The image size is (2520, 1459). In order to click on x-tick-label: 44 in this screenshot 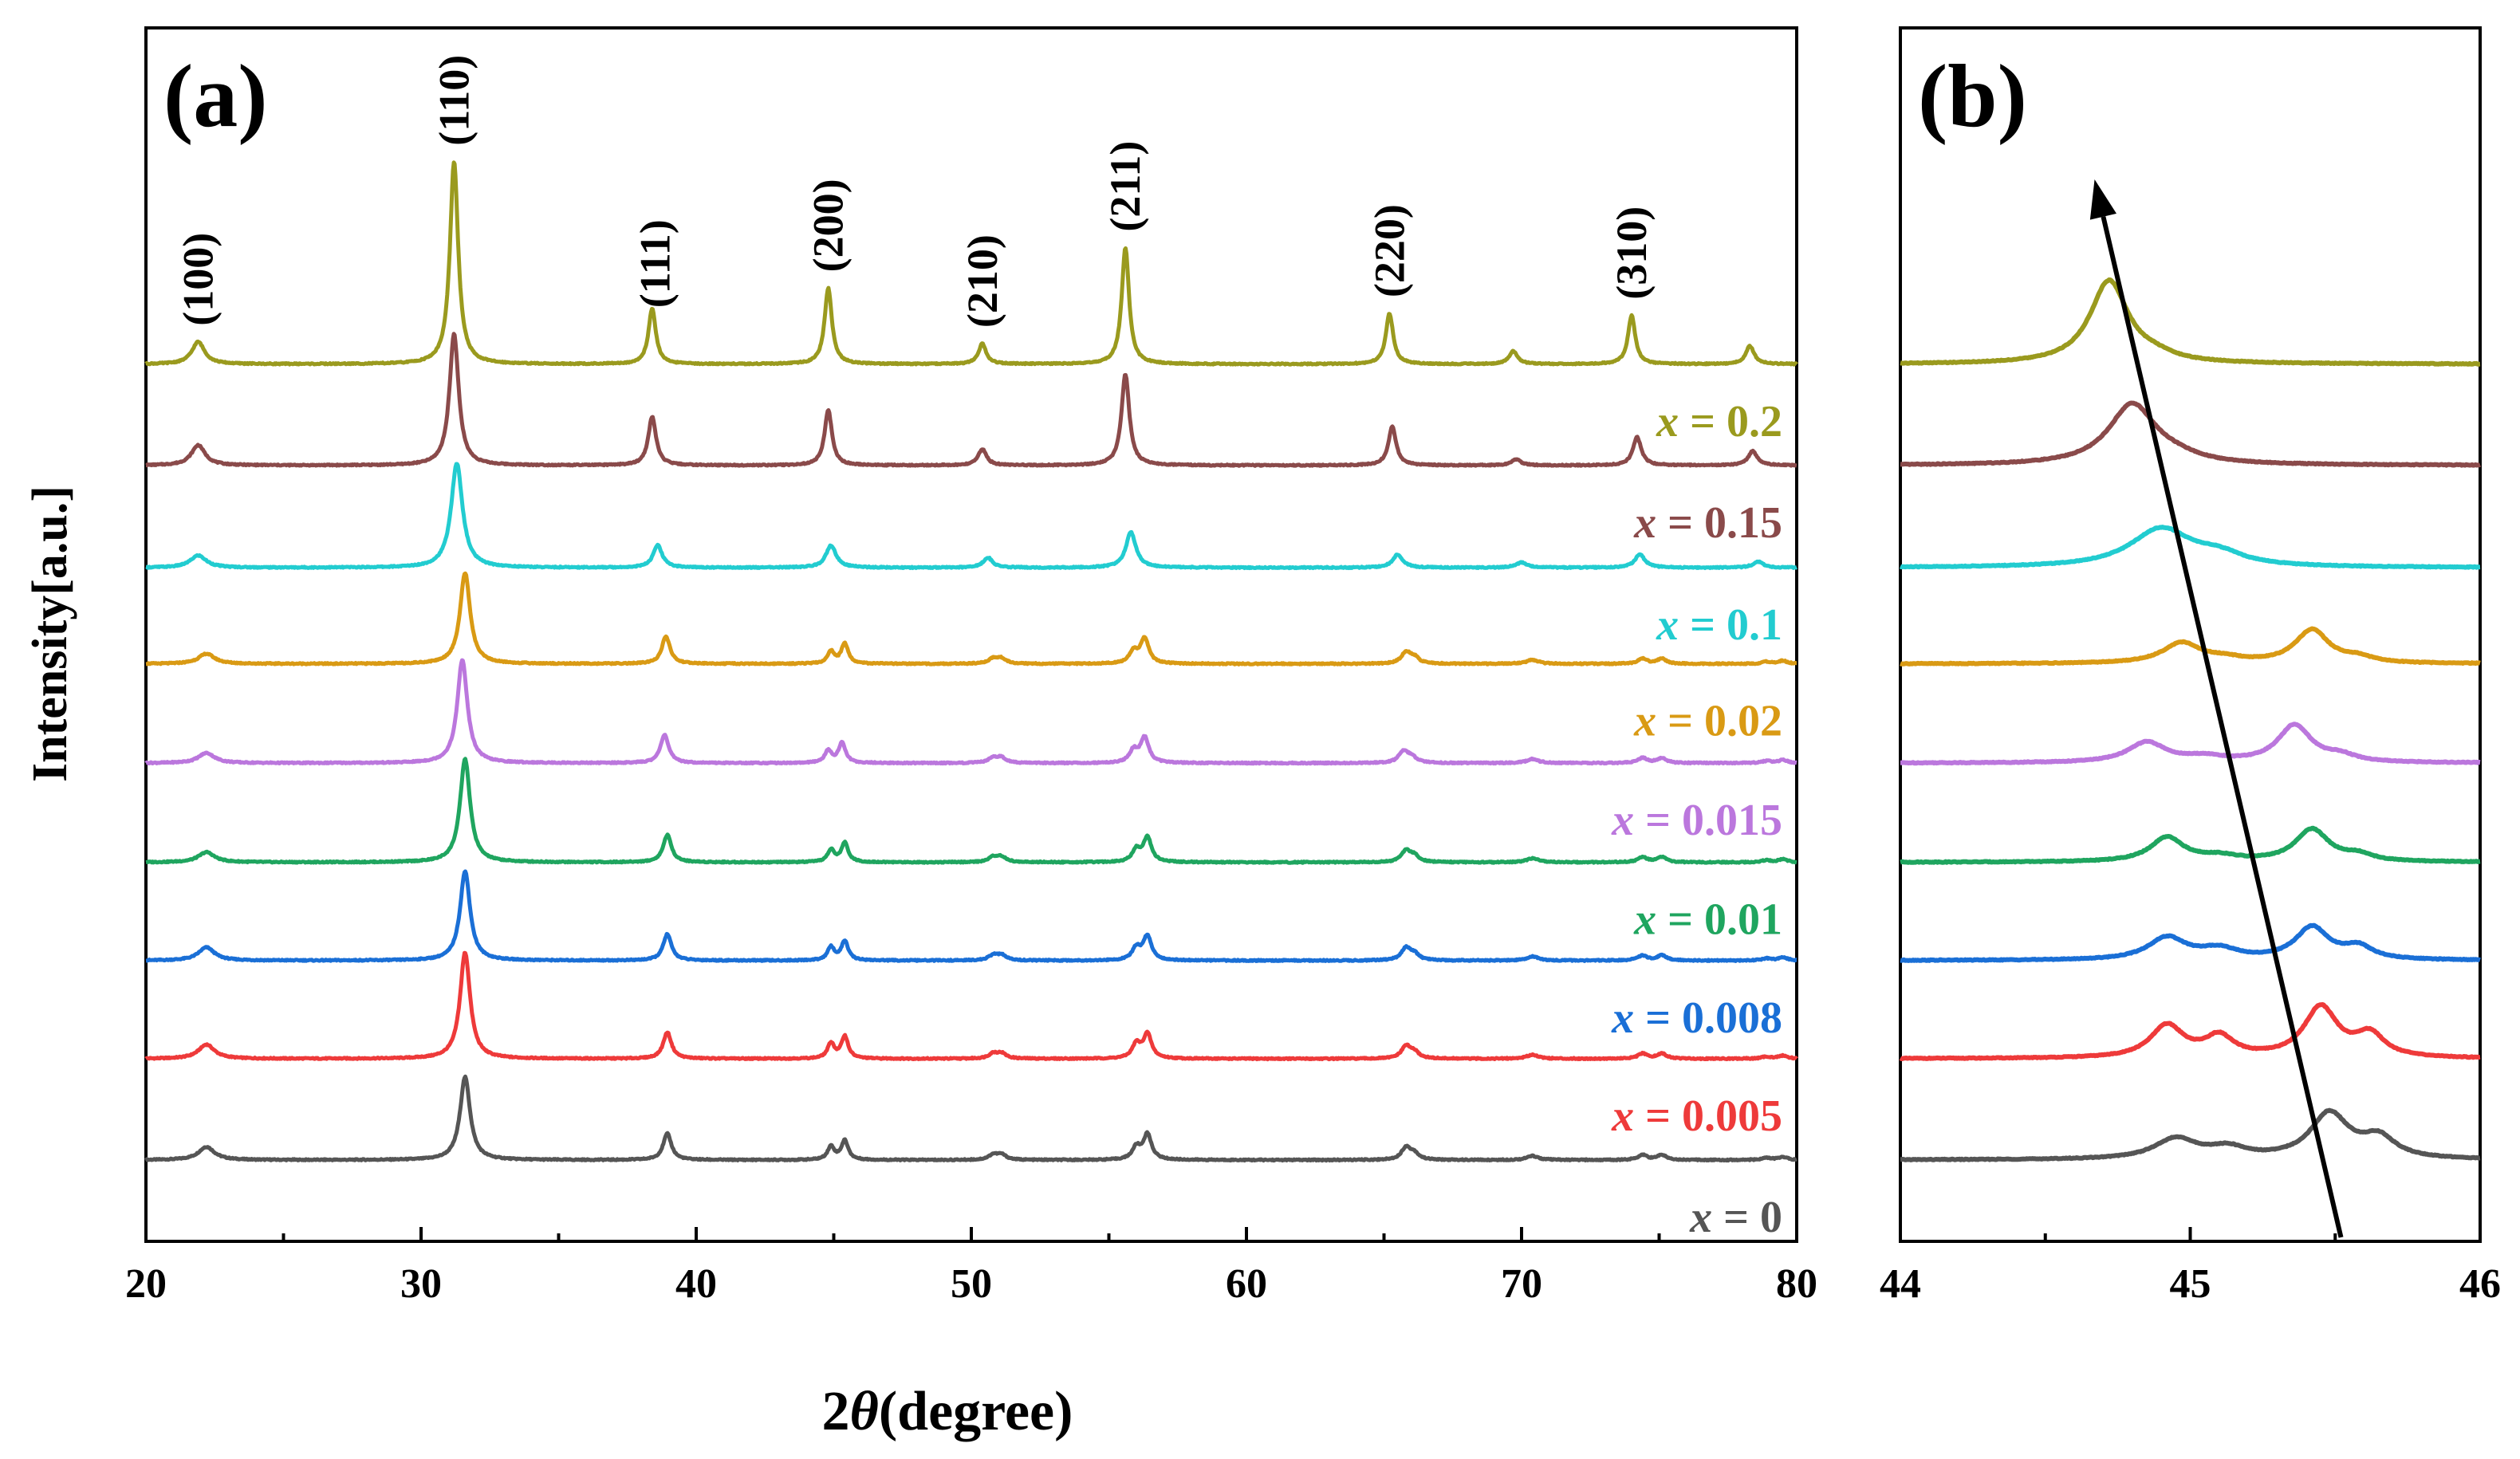, I will do `click(1900, 1284)`.